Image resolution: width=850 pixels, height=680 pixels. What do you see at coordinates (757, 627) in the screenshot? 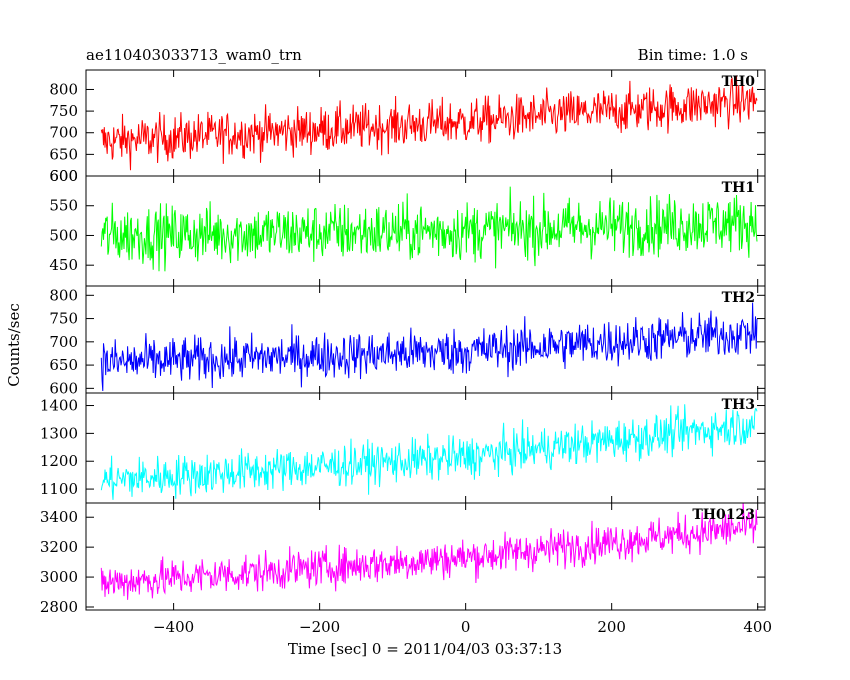
I see `x-tick-label: 400` at bounding box center [757, 627].